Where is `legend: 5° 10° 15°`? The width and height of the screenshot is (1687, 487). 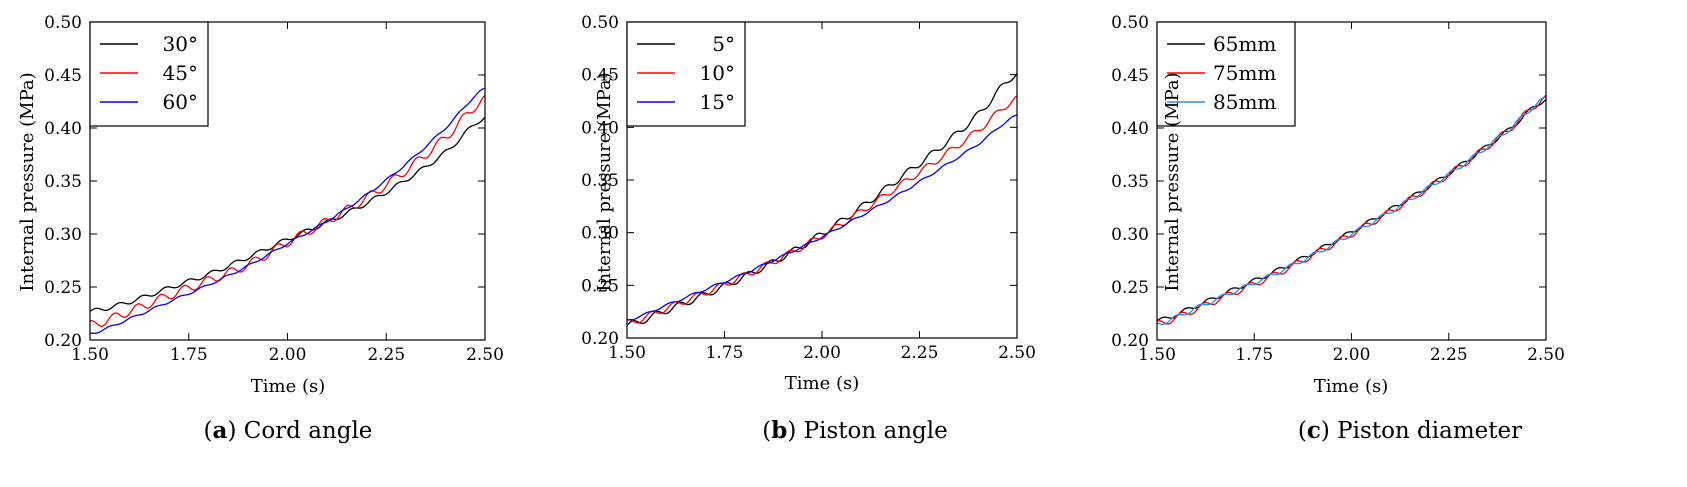 legend: 5° 10° 15° is located at coordinates (686, 74).